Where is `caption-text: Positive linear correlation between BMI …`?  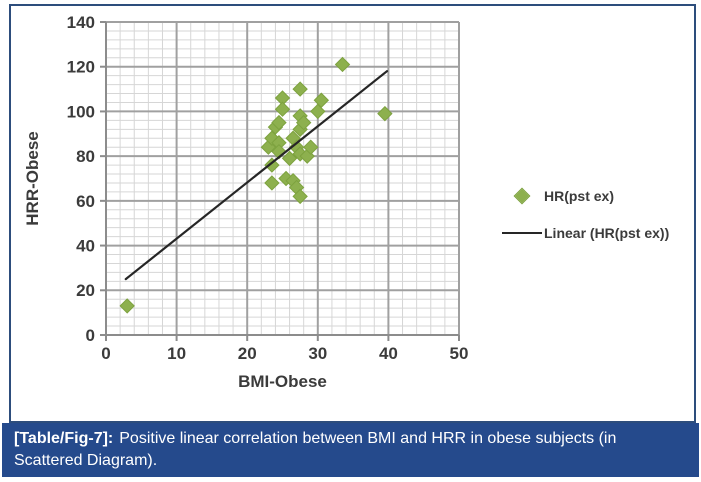
caption-text: Positive linear correlation between BMI … is located at coordinates (315, 450).